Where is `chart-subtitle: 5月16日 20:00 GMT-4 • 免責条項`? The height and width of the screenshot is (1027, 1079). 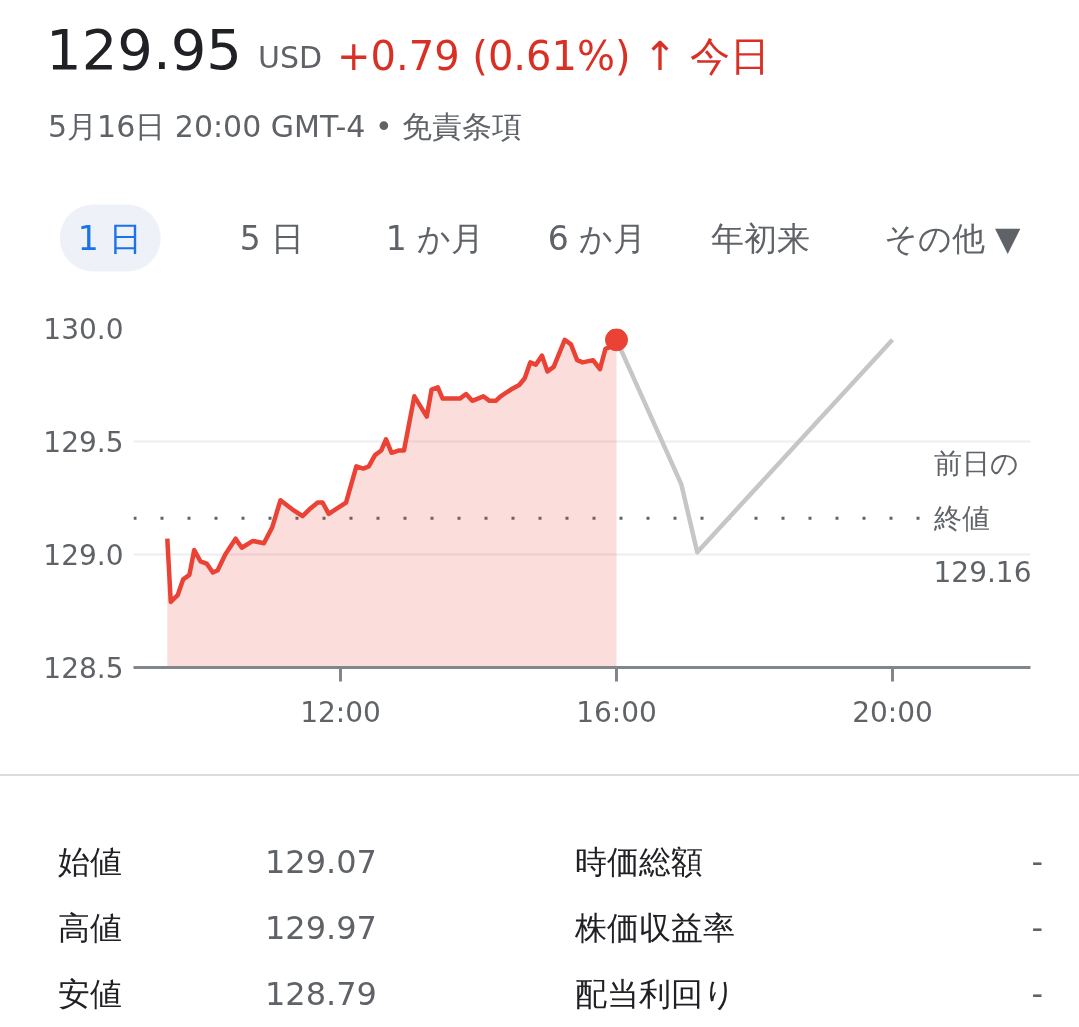
chart-subtitle: 5月16日 20:00 GMT-4 • 免責条項 is located at coordinates (285, 126).